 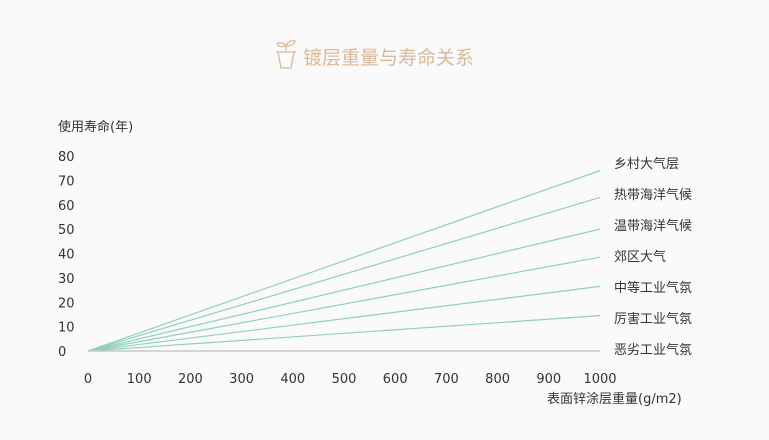 I want to click on x-tick-label: 500, so click(x=344, y=379).